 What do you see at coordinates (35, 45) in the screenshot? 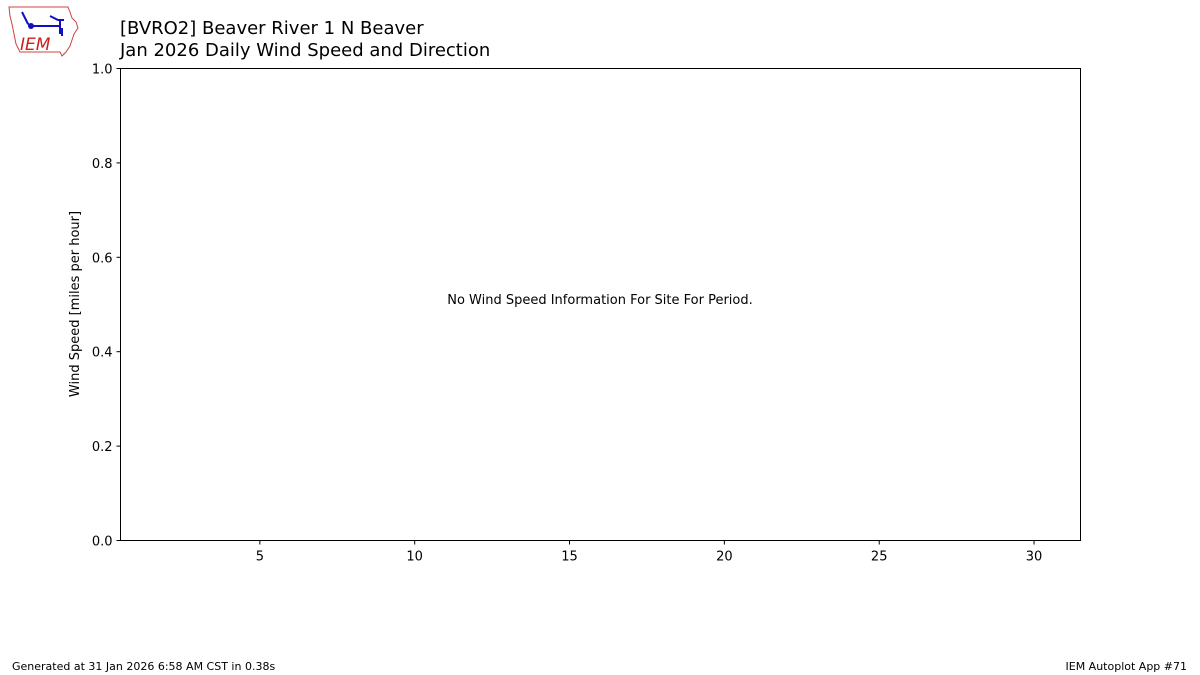
I see `svg-text: IEM` at bounding box center [35, 45].